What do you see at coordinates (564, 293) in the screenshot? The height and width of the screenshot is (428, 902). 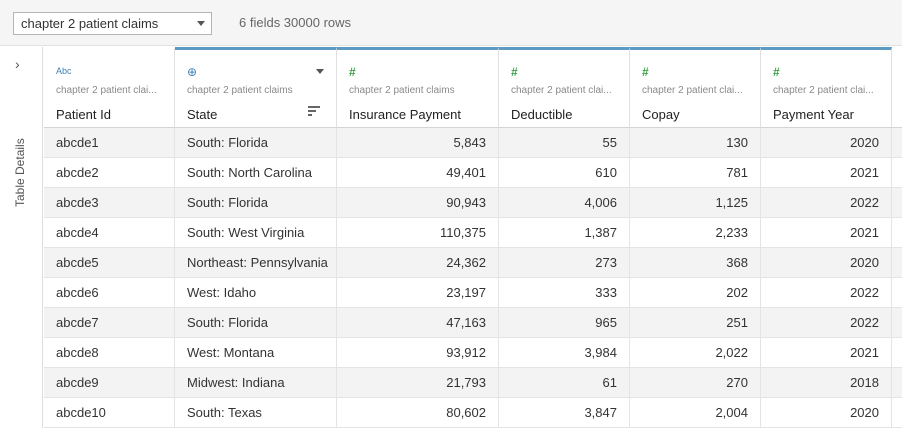 I see `table-cell: 333` at bounding box center [564, 293].